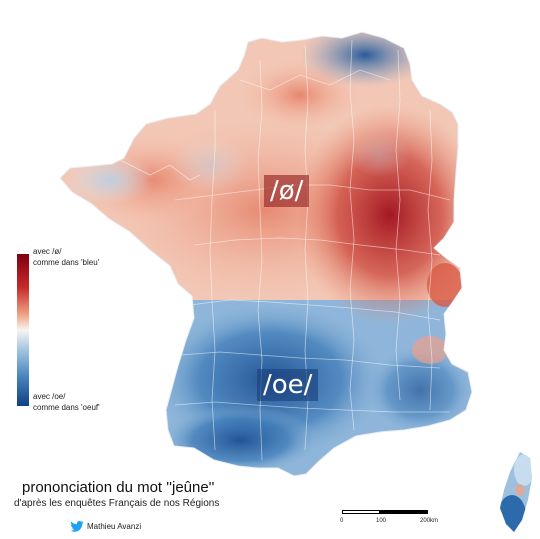  What do you see at coordinates (49, 396) in the screenshot?
I see `legend-bottom-label: avec /oe/` at bounding box center [49, 396].